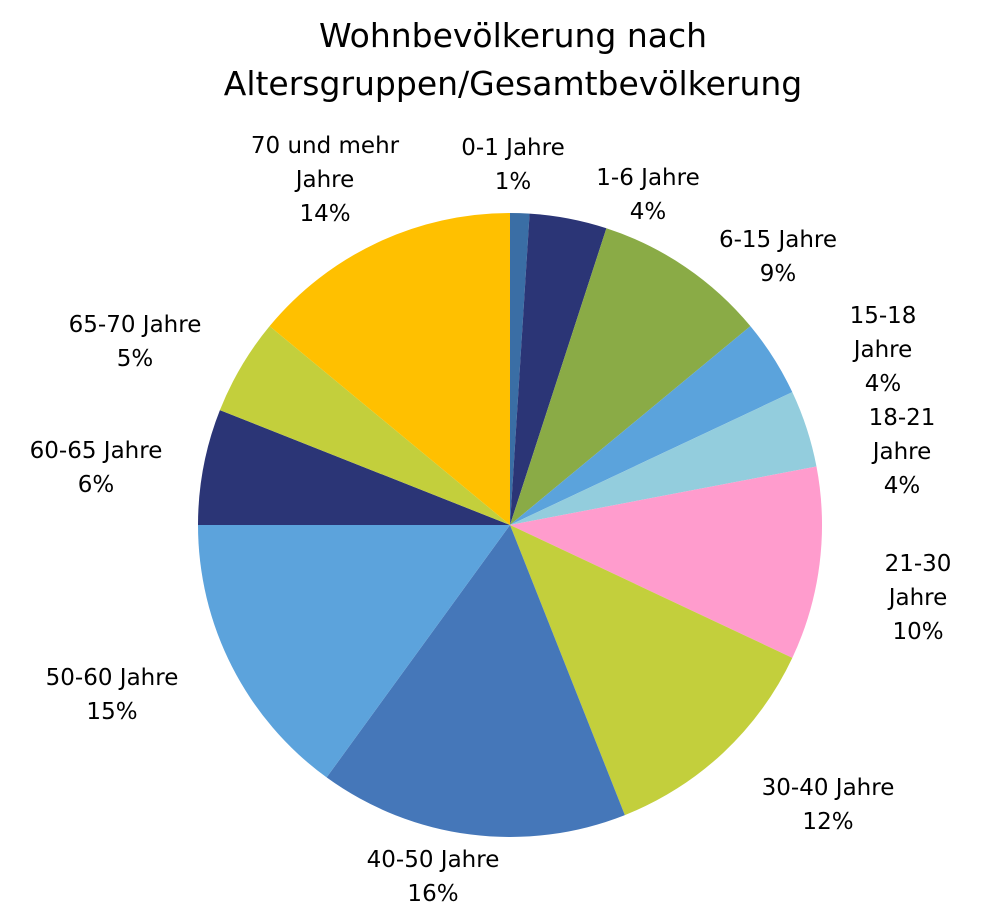 Image resolution: width=1006 pixels, height=911 pixels. Describe the element at coordinates (828, 805) in the screenshot. I see `slice-label: 30-40 Jahre 12%` at that location.